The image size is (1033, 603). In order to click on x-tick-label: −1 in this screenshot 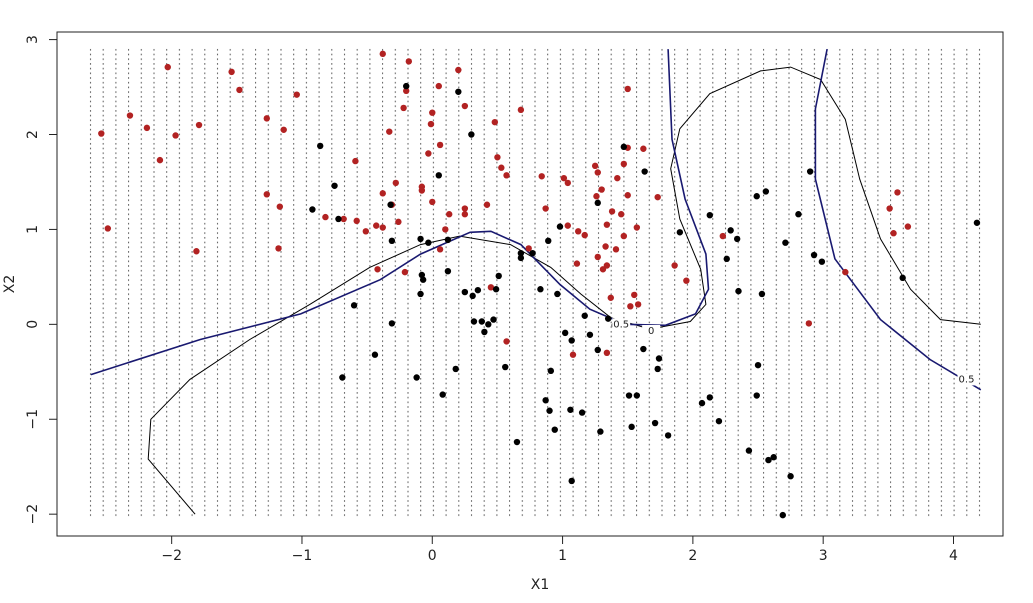, I will do `click(302, 556)`.